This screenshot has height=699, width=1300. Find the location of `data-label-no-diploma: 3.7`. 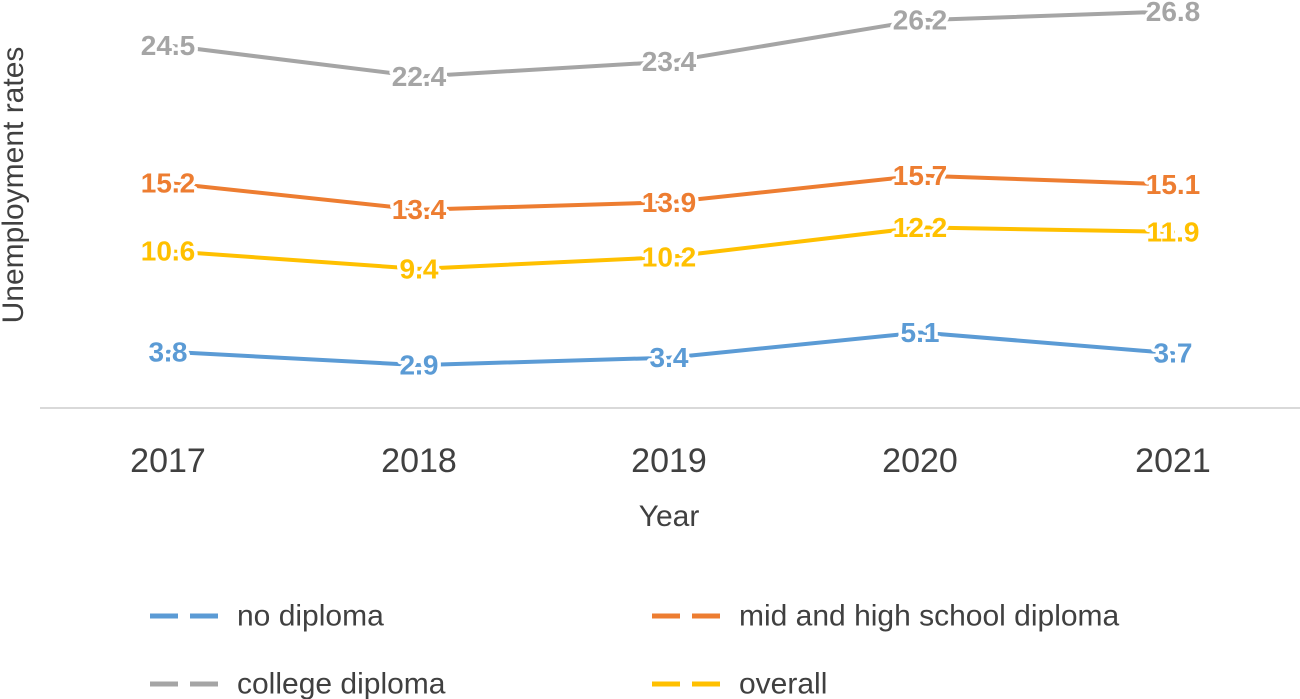

data-label-no-diploma: 3.7 is located at coordinates (1173, 353).